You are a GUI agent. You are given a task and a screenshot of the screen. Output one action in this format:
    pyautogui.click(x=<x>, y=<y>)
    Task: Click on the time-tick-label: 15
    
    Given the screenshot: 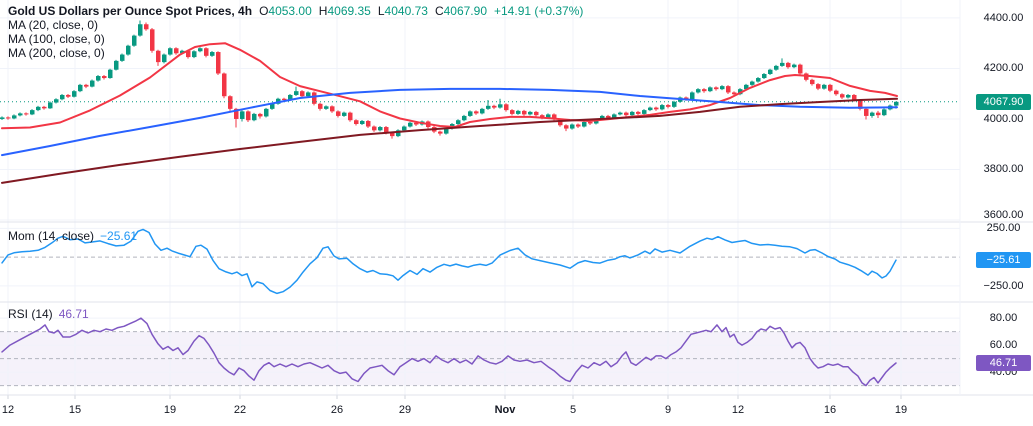 What is the action you would take?
    pyautogui.click(x=75, y=410)
    